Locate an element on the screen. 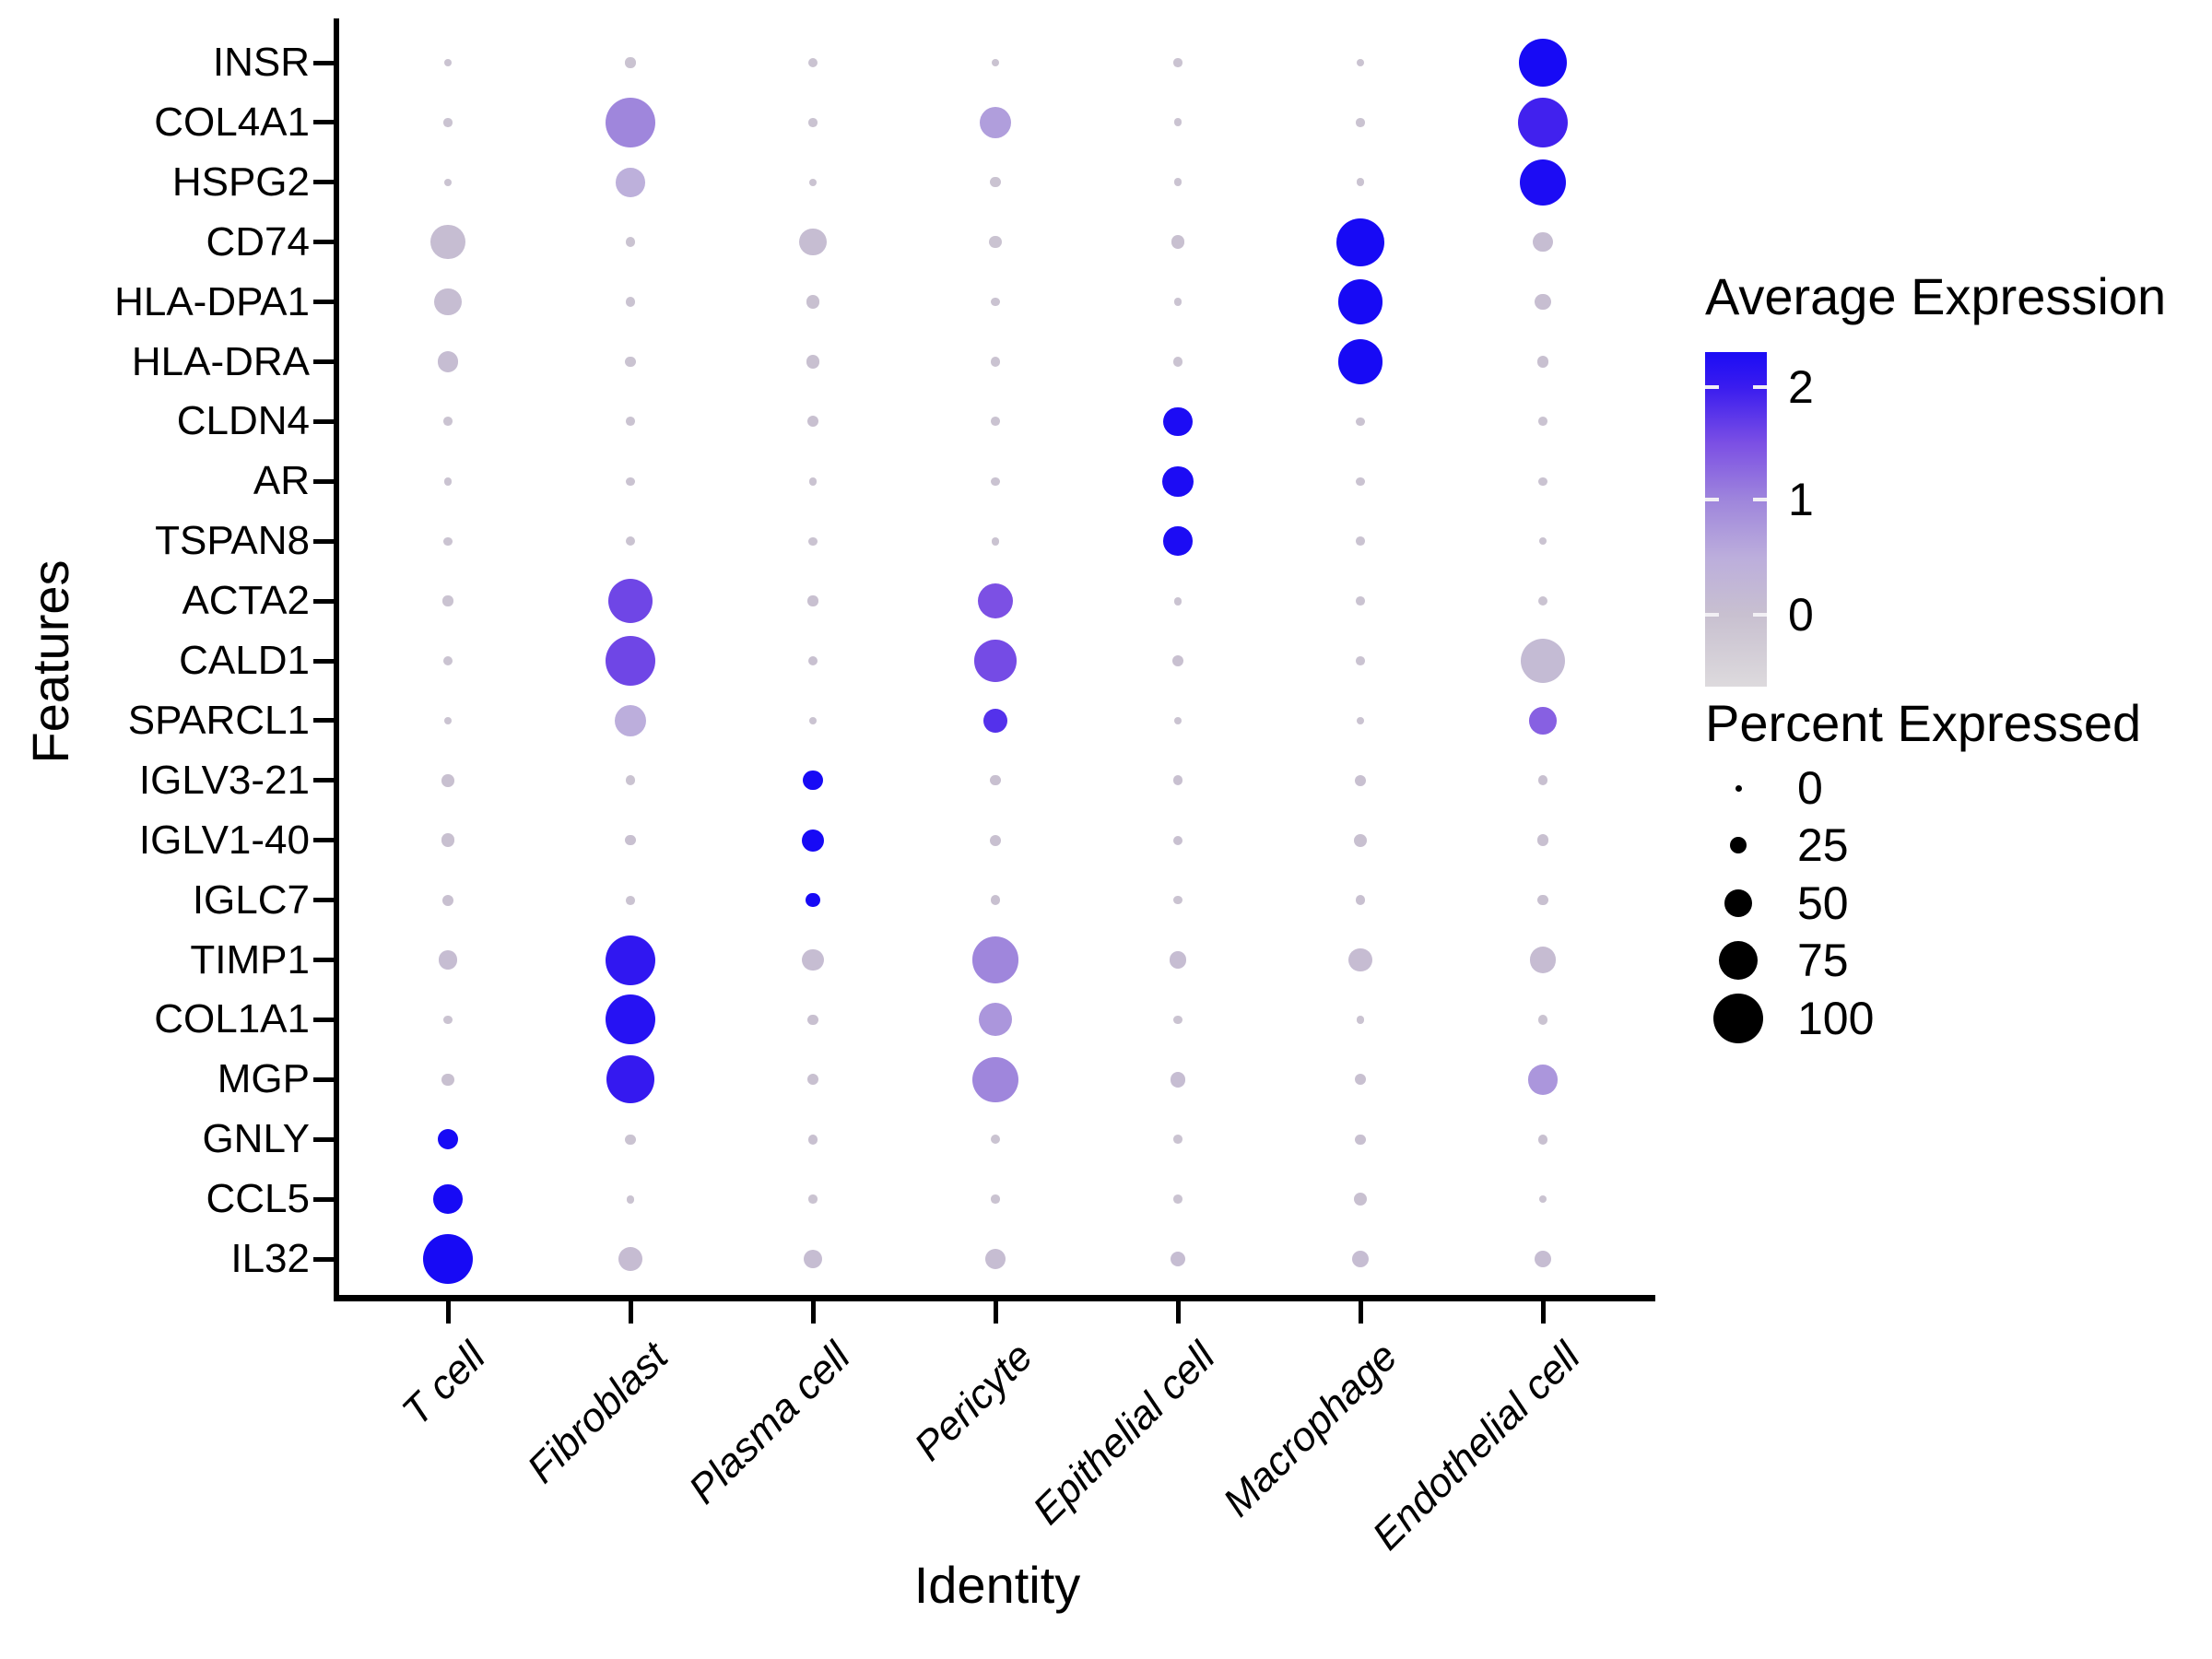  gene-label: INSR is located at coordinates (261, 62).